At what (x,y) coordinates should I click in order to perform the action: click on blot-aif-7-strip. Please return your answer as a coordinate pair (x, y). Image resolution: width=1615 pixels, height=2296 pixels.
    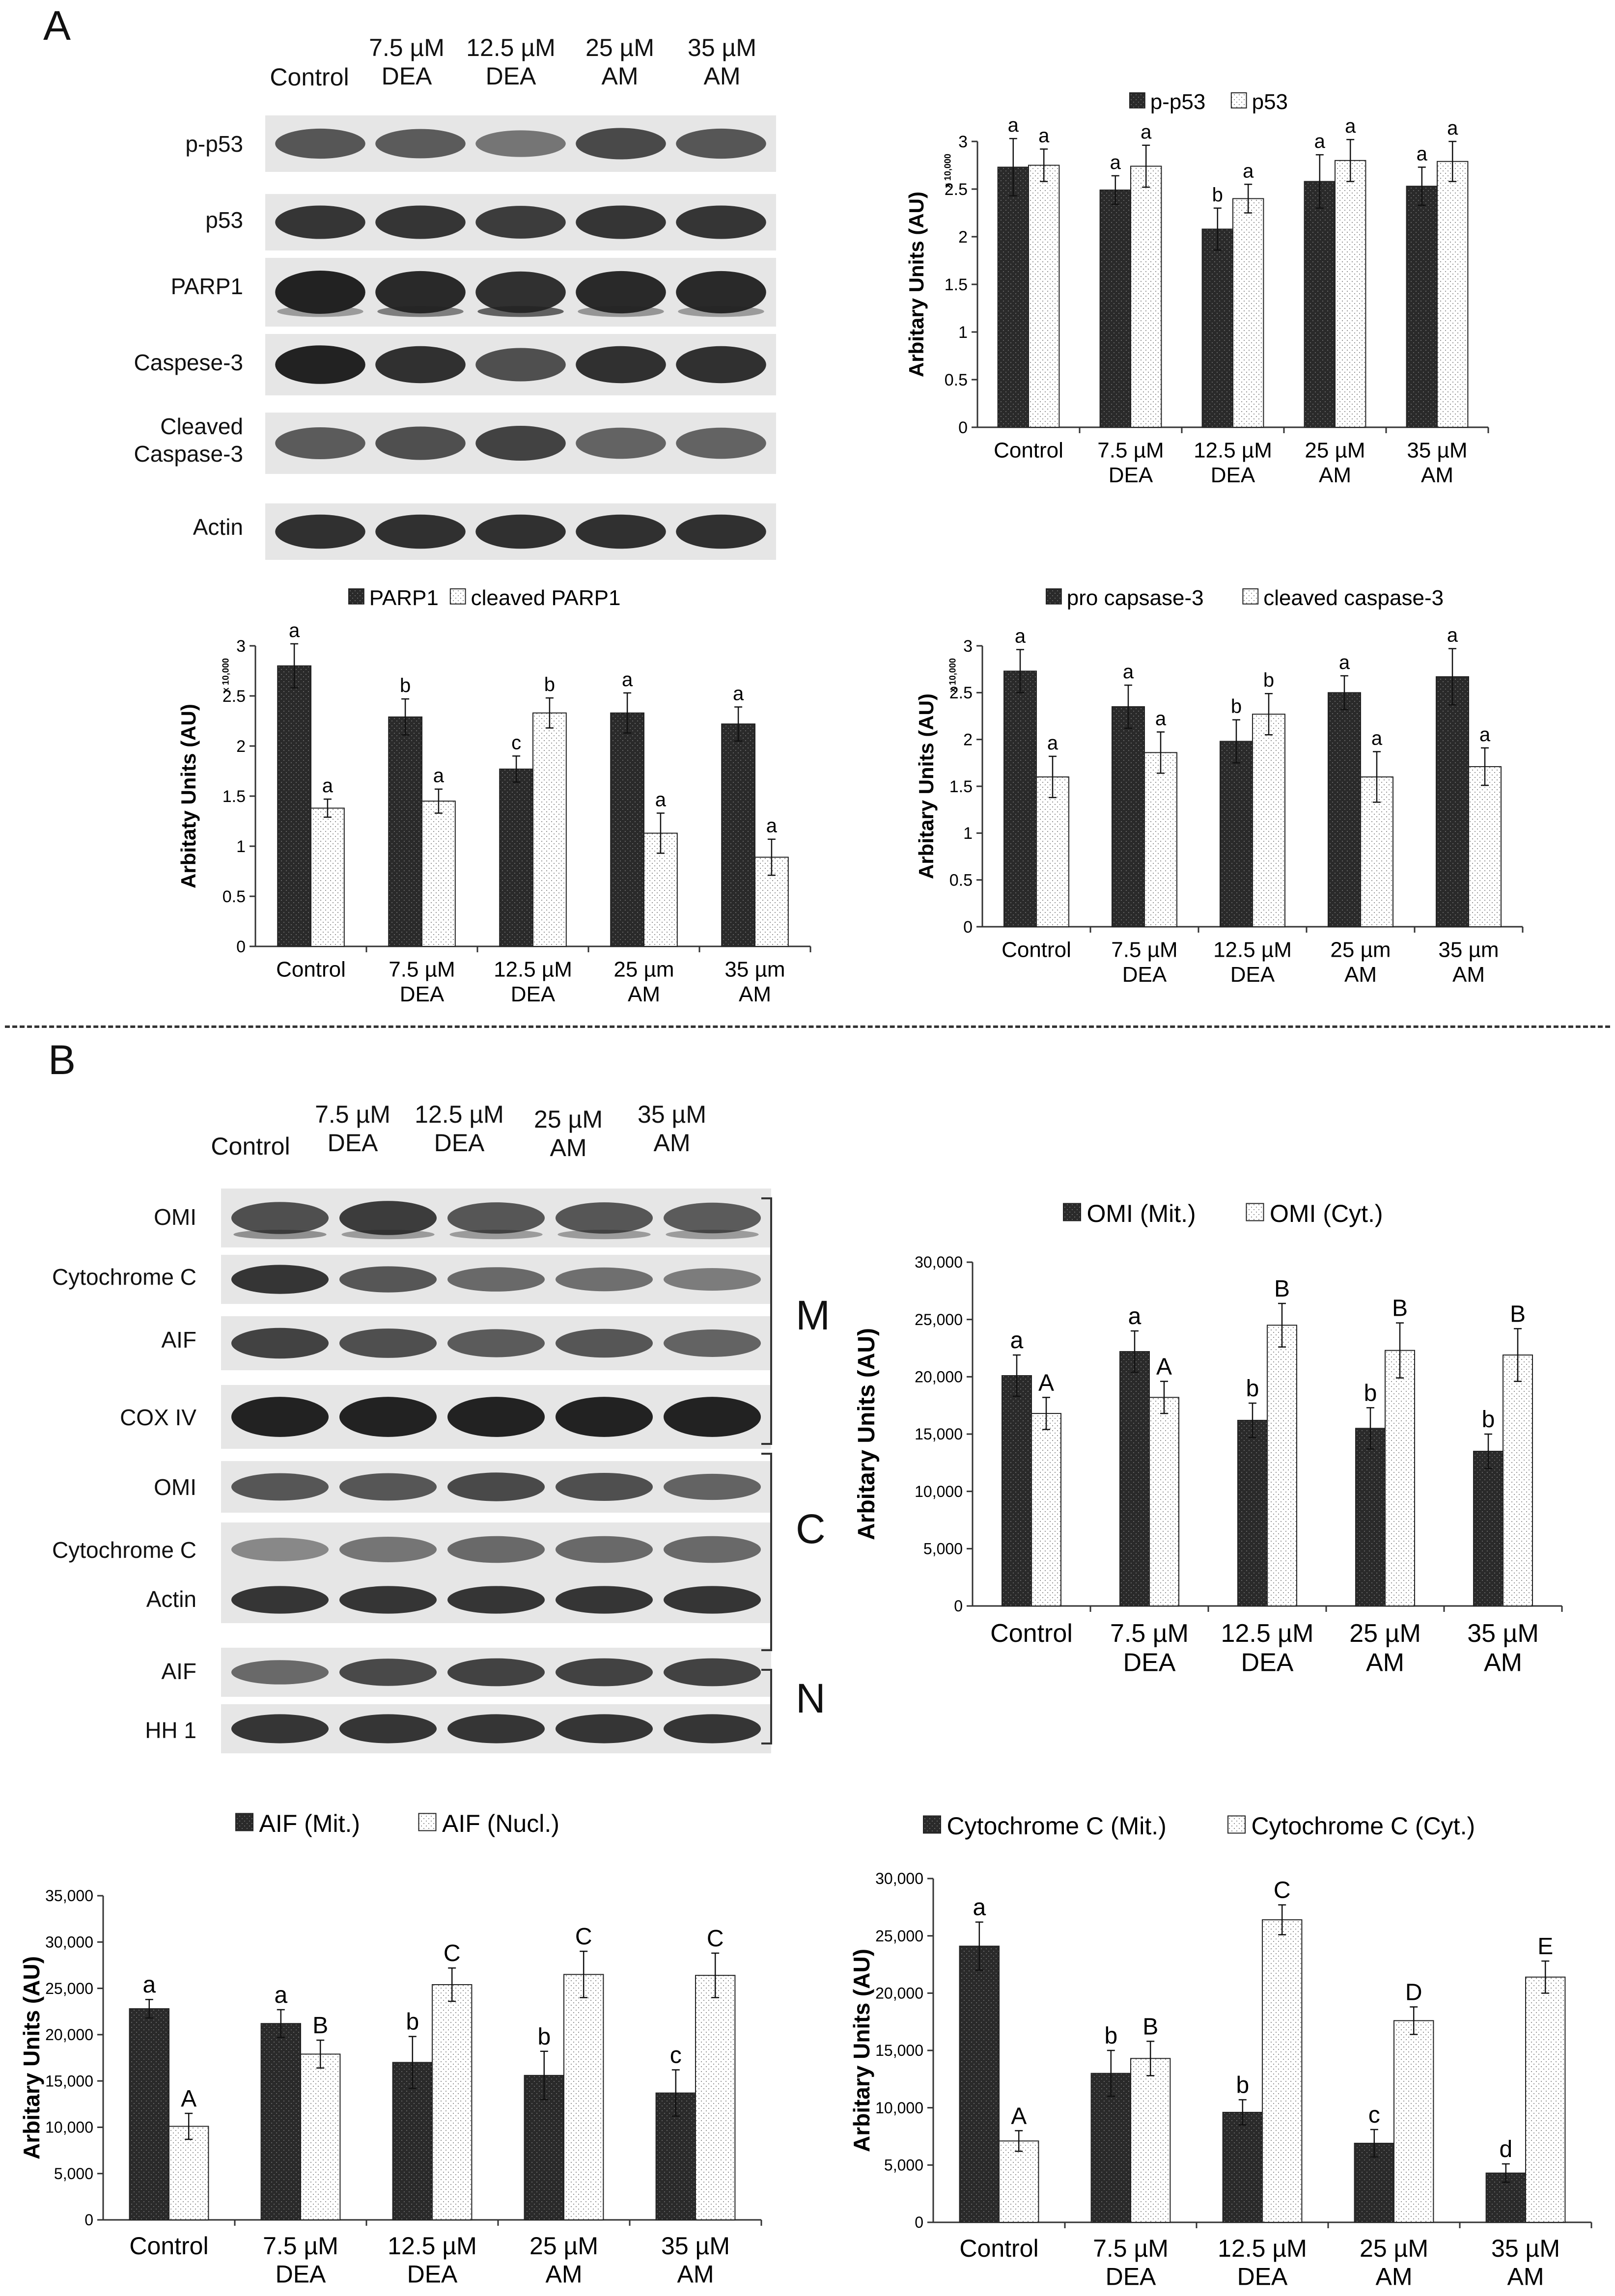
    Looking at the image, I should click on (496, 1673).